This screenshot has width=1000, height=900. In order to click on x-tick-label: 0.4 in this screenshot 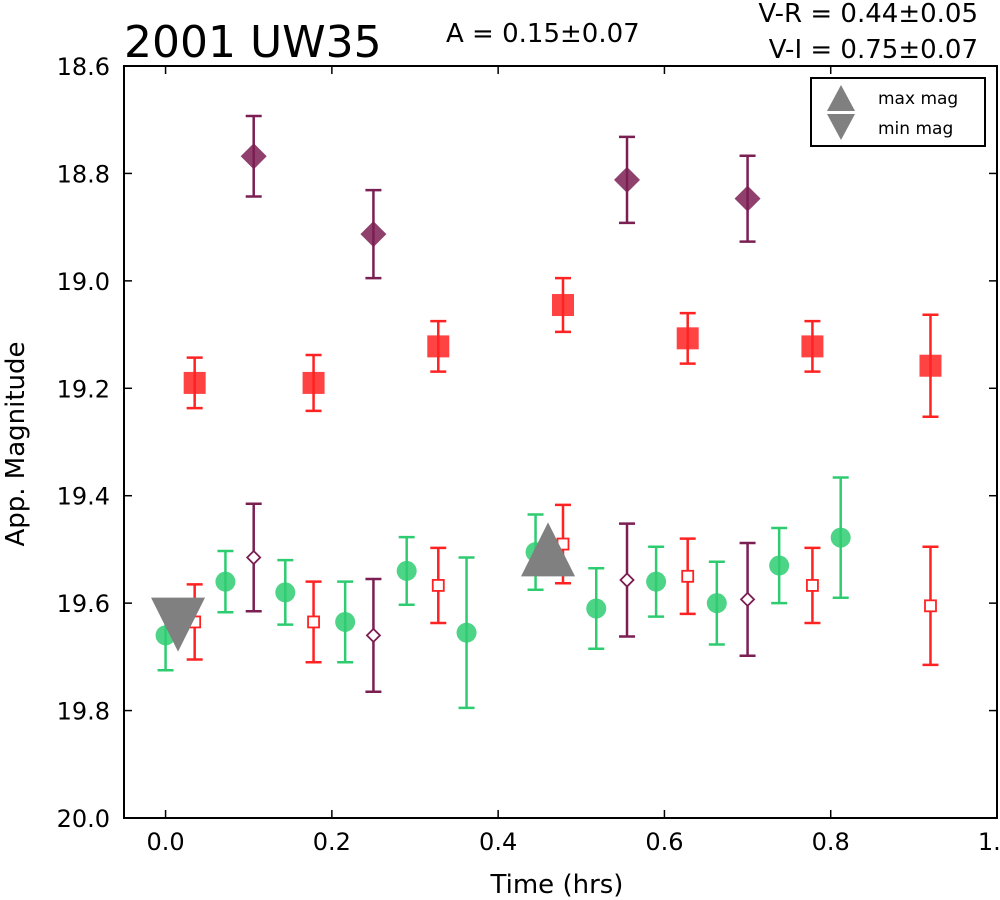, I will do `click(498, 842)`.